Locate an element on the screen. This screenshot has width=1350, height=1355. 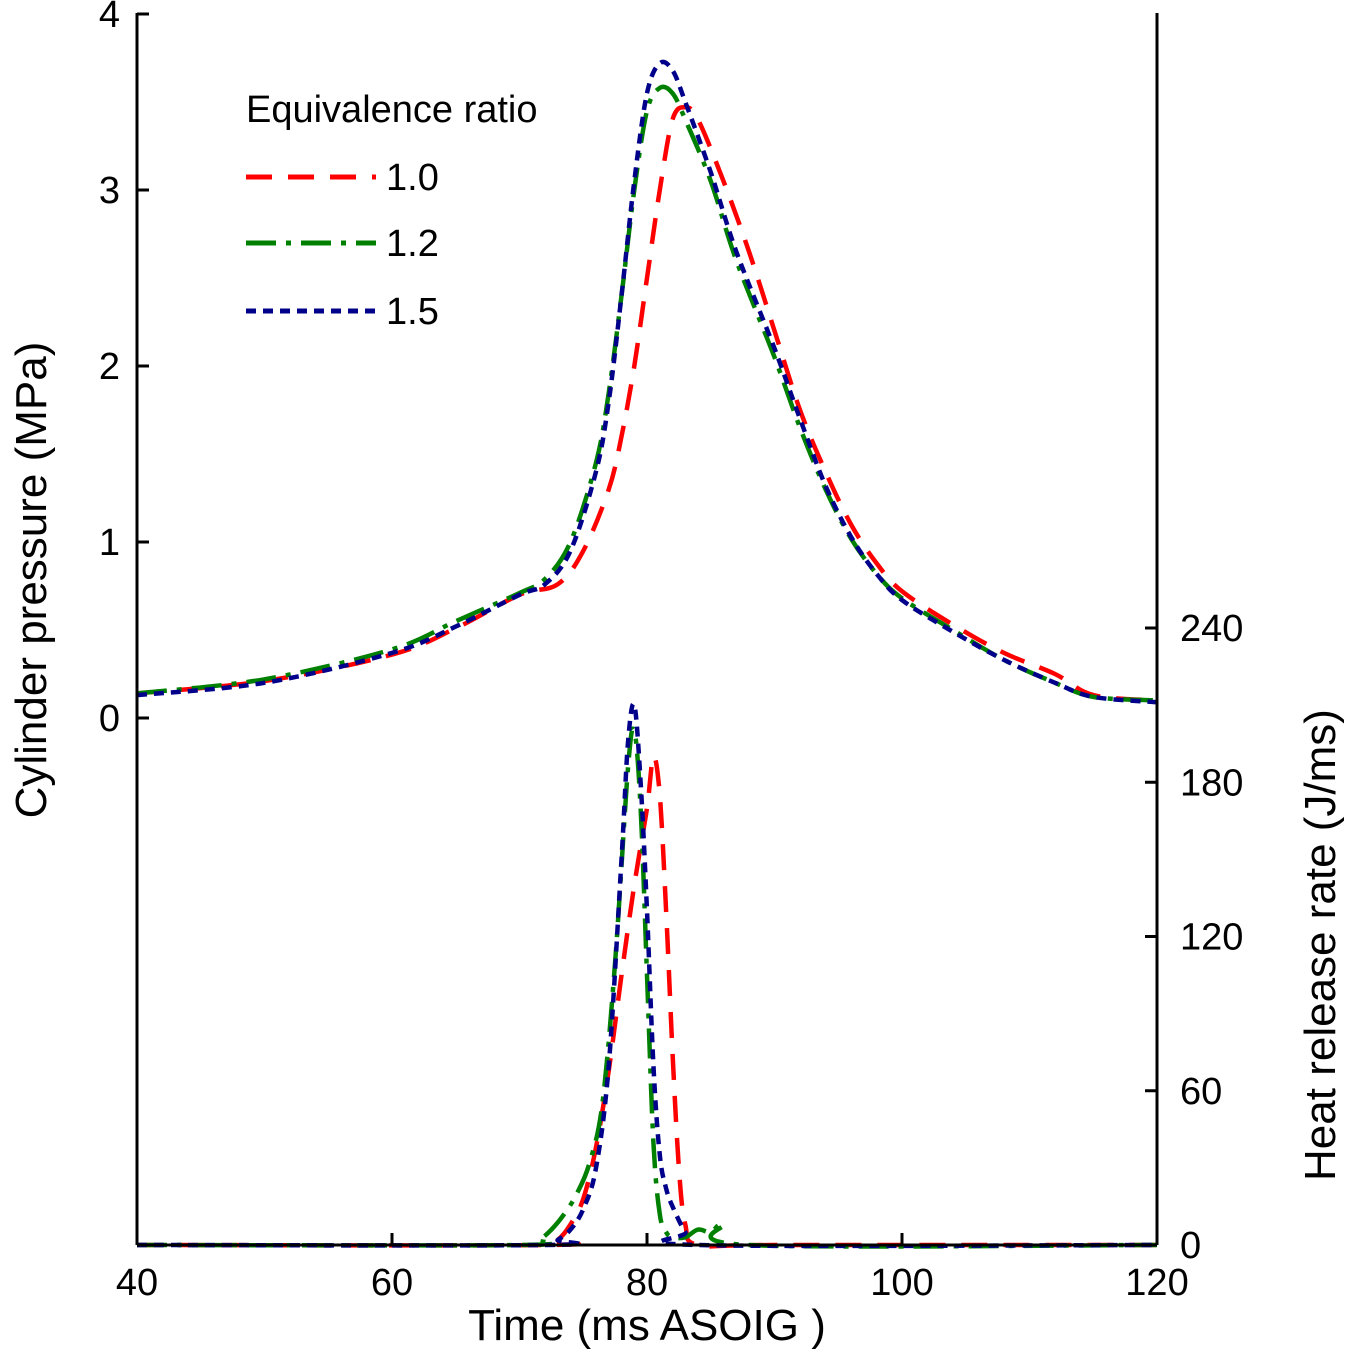
legend: Equivalence ratio 1.0 1.2 1.5 is located at coordinates (392, 211).